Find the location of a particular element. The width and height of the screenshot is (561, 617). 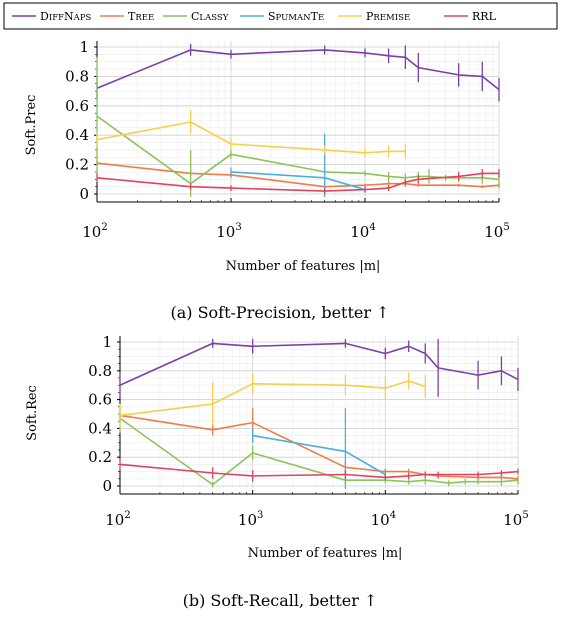

legend-entry: SPUMANTE is located at coordinates (282, 16).